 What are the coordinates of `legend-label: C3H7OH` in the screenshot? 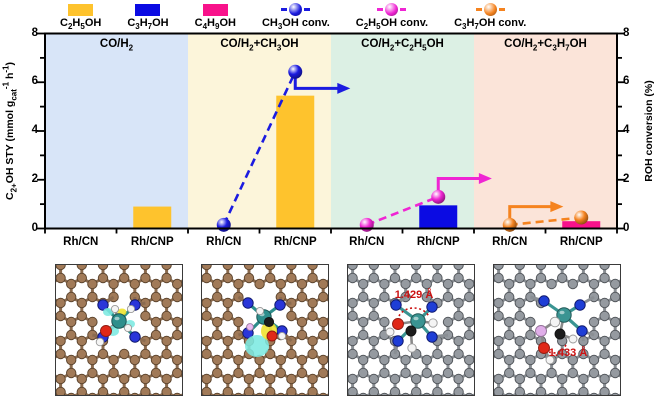 It's located at (148, 24).